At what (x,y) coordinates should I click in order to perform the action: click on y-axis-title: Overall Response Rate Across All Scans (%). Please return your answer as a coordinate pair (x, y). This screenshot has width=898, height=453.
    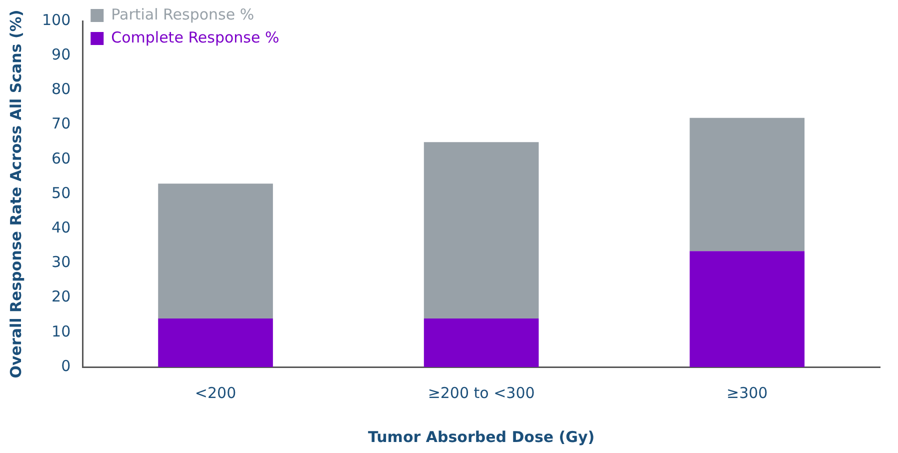
    Looking at the image, I should click on (15, 194).